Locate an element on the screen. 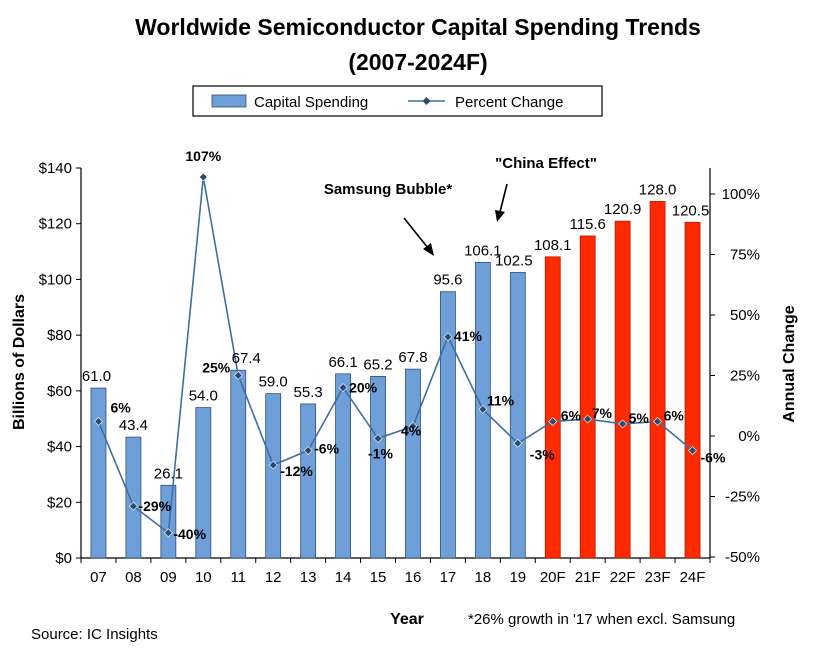 The width and height of the screenshot is (825, 651). y-tick-label: $0 is located at coordinates (63, 558).